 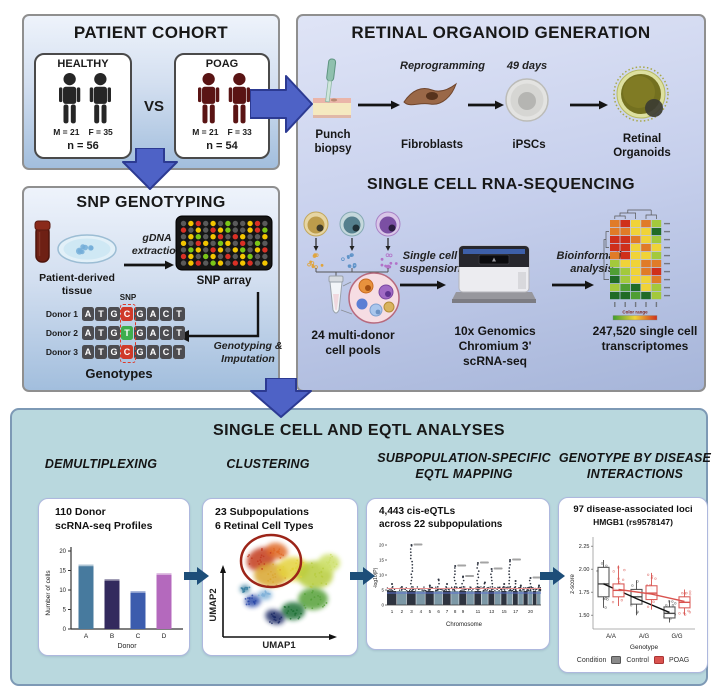 I want to click on gxe-boxplot: 1.50 1.75 2.00 2.25 z-score A/A A/G G/G Genotype, so click(x=632, y=594).